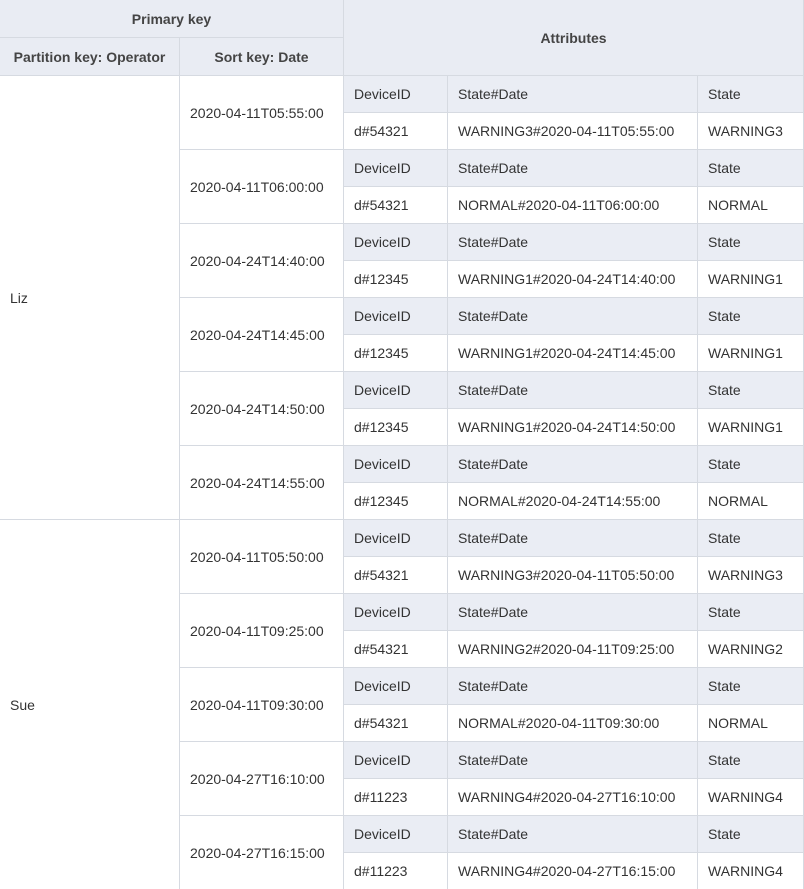 Image resolution: width=804 pixels, height=889 pixels. What do you see at coordinates (262, 705) in the screenshot?
I see `date-cell: 2020-04-11T09:30:00` at bounding box center [262, 705].